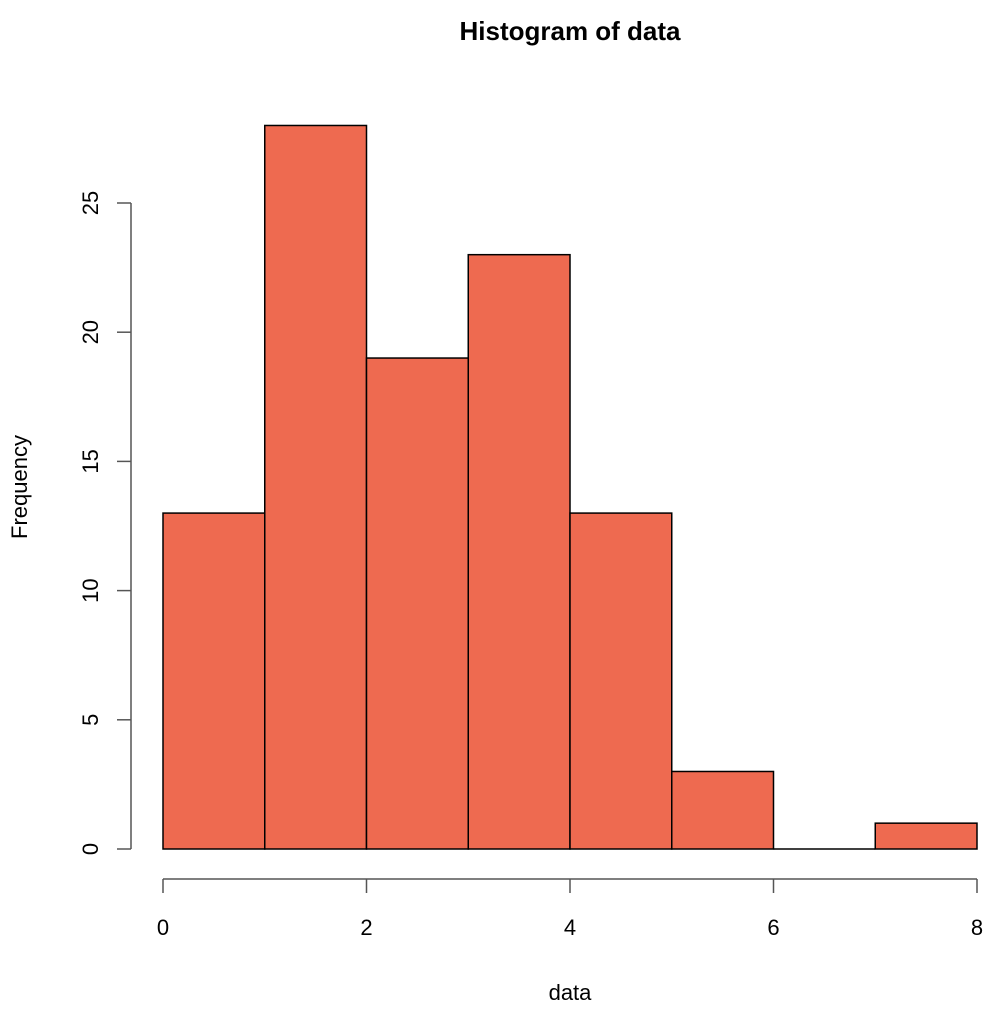  What do you see at coordinates (570, 927) in the screenshot?
I see `x-tick-label: 4` at bounding box center [570, 927].